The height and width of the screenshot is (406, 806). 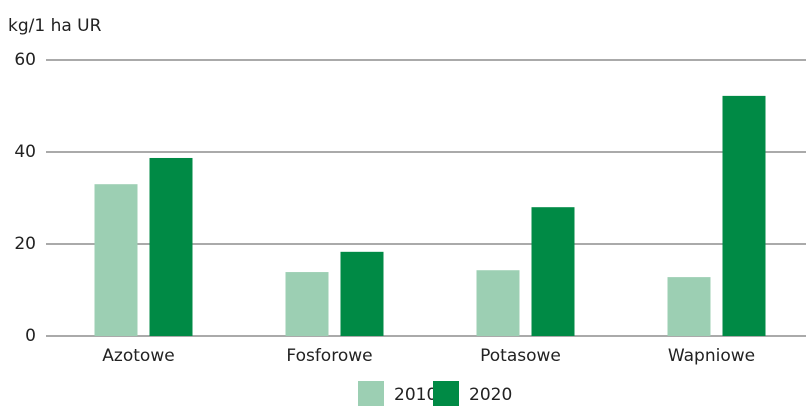 What do you see at coordinates (55, 26) in the screenshot?
I see `y-axis-label: kg/1 ha UR` at bounding box center [55, 26].